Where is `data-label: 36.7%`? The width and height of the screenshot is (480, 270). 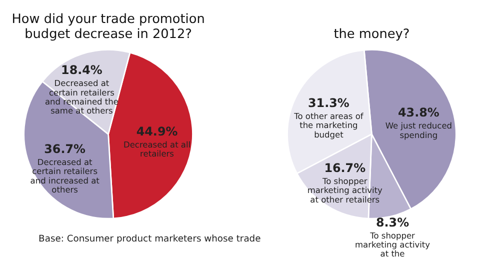
data-label: 36.7% is located at coordinates (65, 149).